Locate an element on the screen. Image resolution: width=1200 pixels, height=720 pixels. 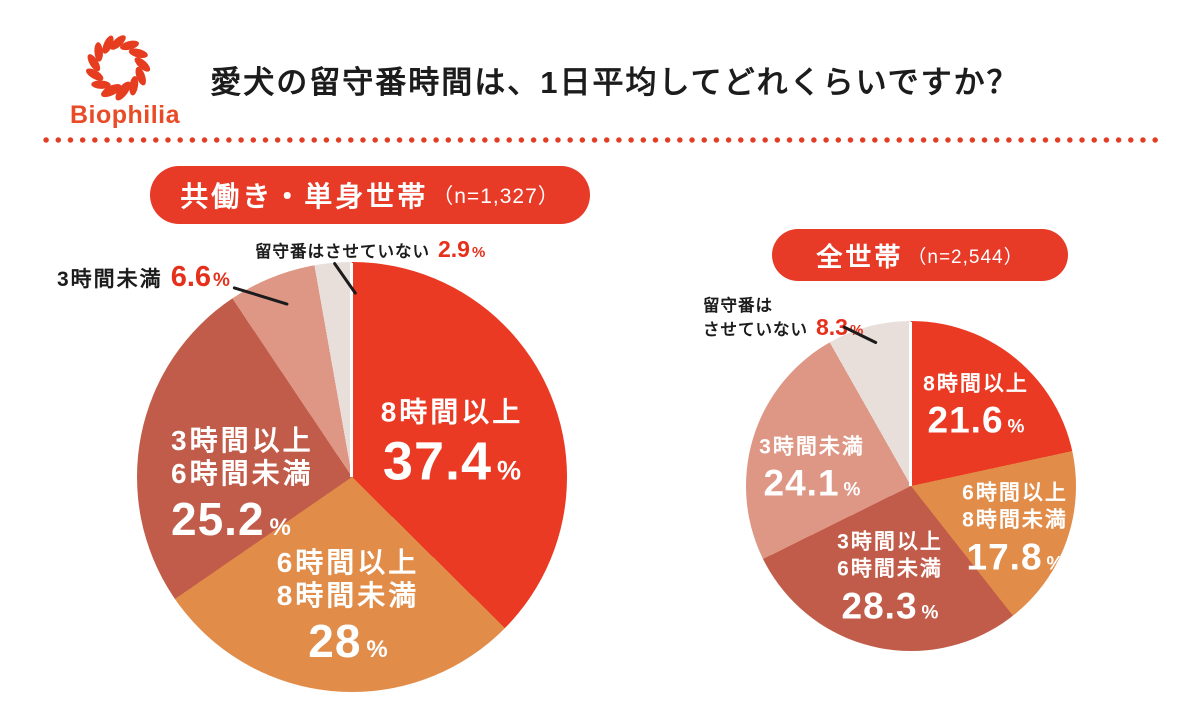
left-slice-label-under-3h: 3時間未満 6.6% is located at coordinates (143, 277).